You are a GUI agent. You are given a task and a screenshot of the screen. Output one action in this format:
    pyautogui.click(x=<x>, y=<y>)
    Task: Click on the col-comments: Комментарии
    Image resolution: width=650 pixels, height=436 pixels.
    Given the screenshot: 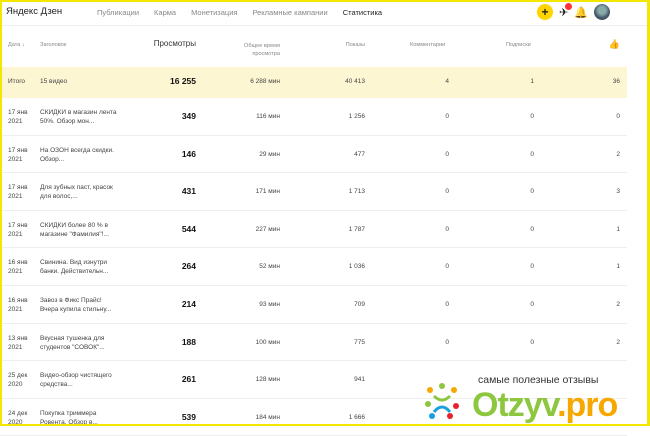 What is the action you would take?
    pyautogui.click(x=427, y=45)
    